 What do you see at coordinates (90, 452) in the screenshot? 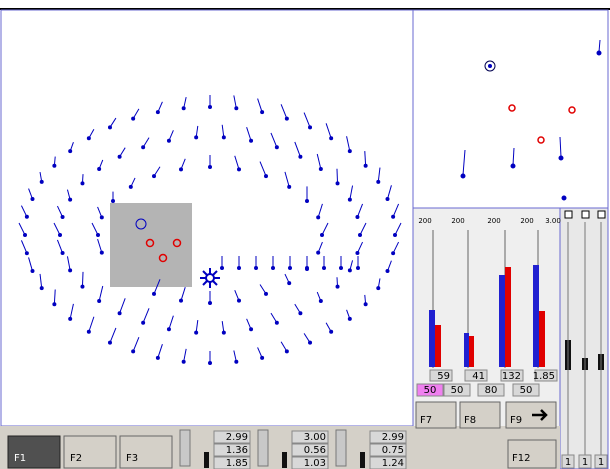
I see `f2-button` at bounding box center [90, 452].